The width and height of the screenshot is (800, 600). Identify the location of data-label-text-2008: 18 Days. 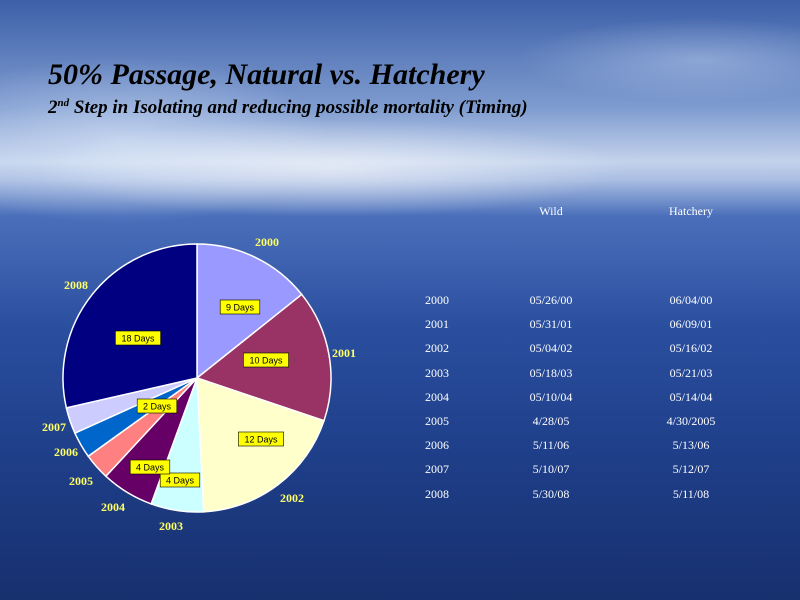
(138, 339).